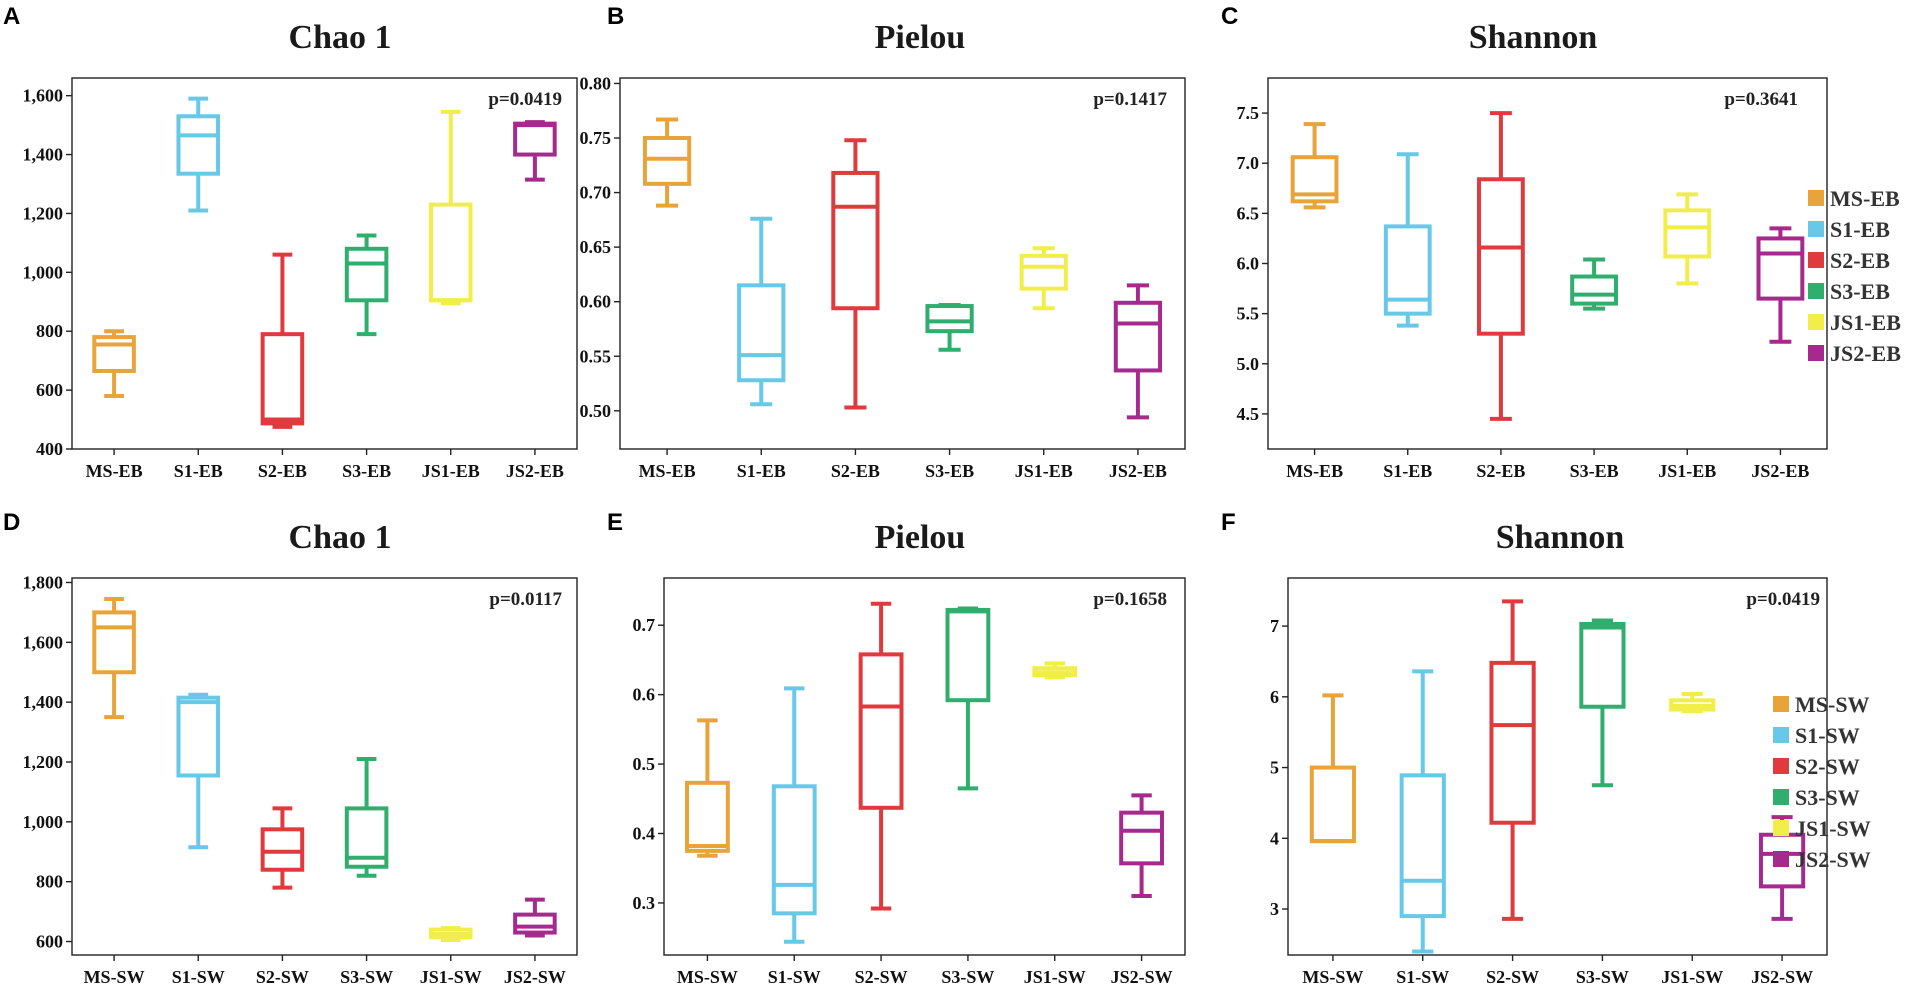 The image size is (1913, 989). I want to click on box-s2-eb, so click(282, 340).